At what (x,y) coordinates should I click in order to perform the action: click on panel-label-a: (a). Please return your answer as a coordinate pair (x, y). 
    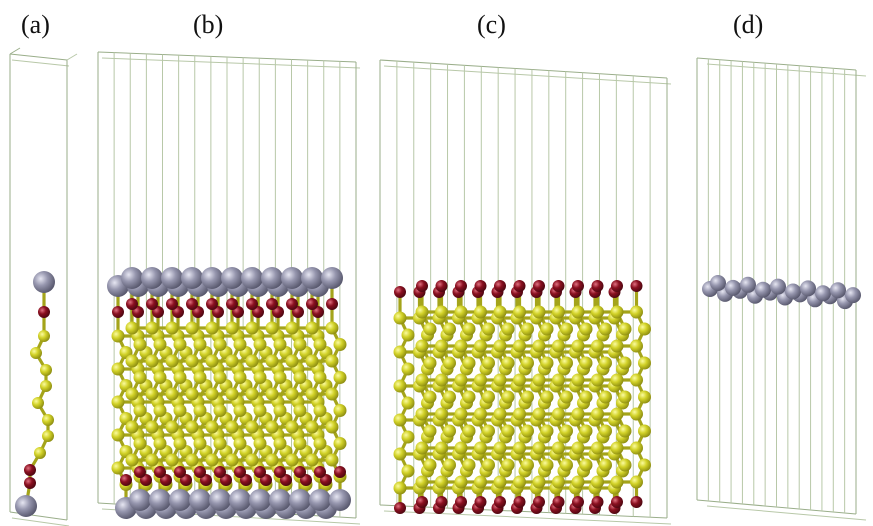
    Looking at the image, I should click on (35, 24).